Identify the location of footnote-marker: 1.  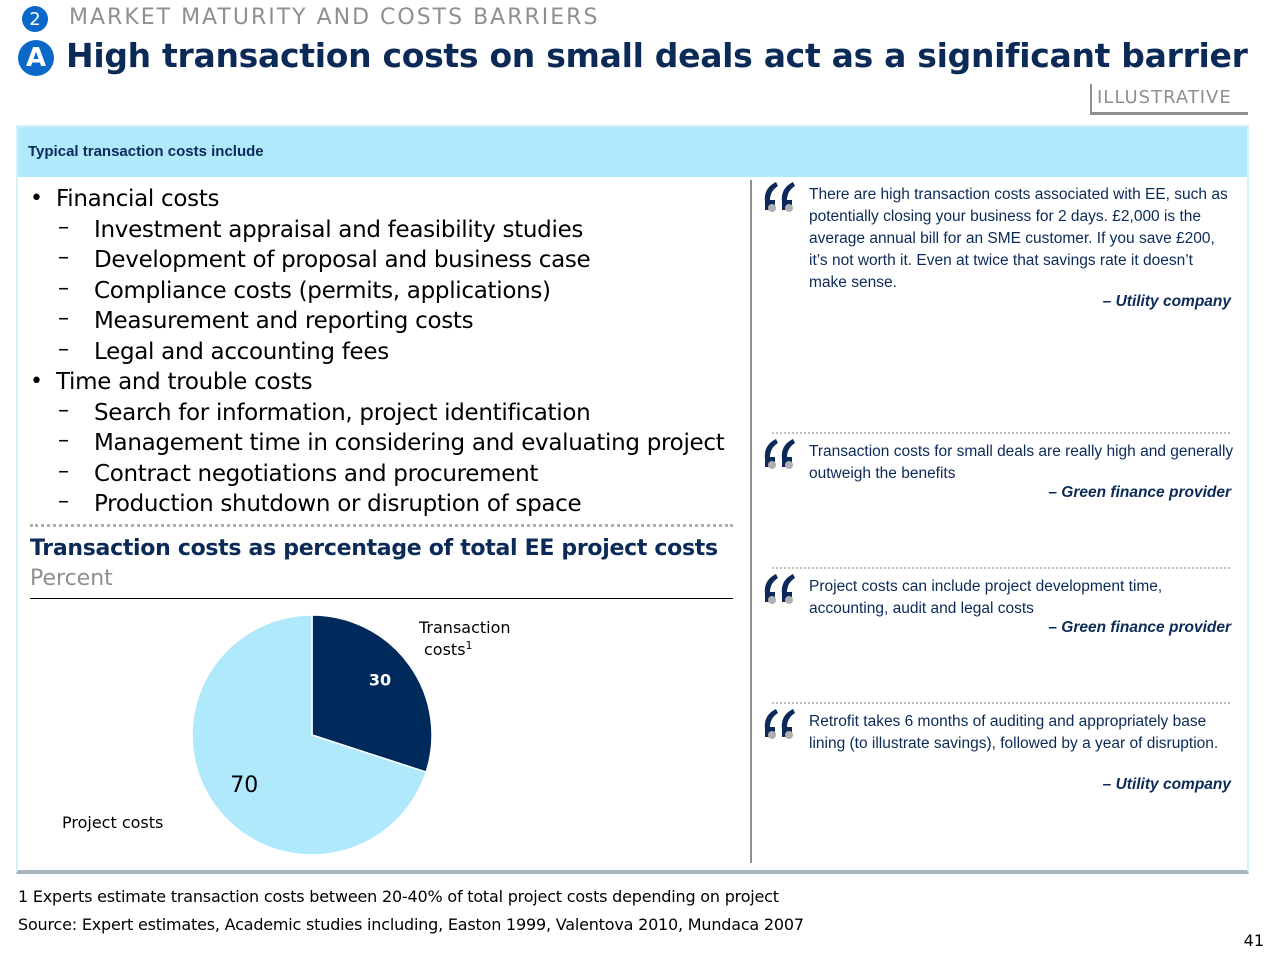
(469, 645).